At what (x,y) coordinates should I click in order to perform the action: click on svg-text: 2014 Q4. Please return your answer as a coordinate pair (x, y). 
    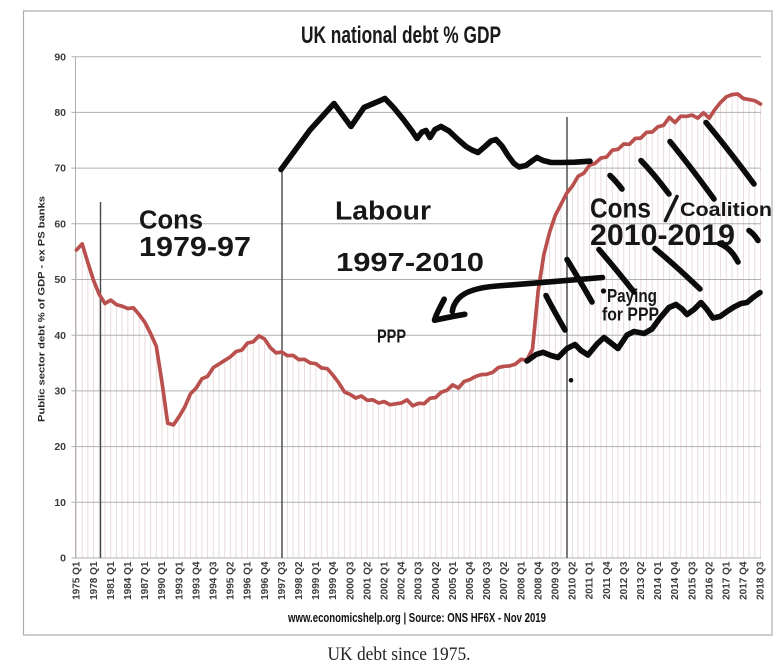
    Looking at the image, I should click on (675, 580).